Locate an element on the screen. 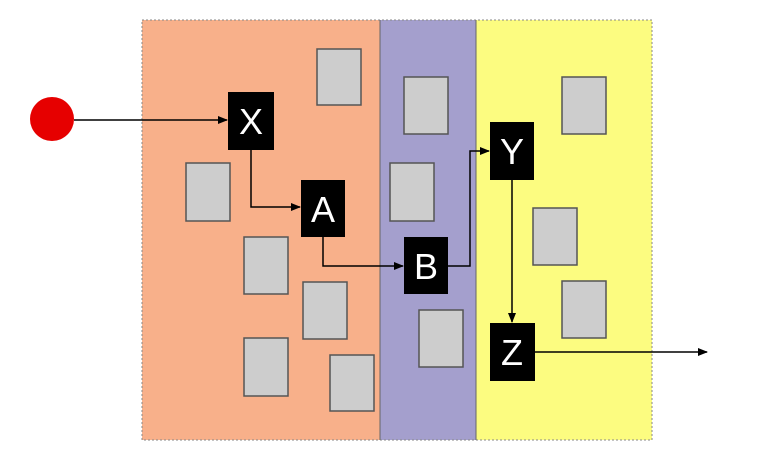 The image size is (760, 460). node-a: A is located at coordinates (323, 208).